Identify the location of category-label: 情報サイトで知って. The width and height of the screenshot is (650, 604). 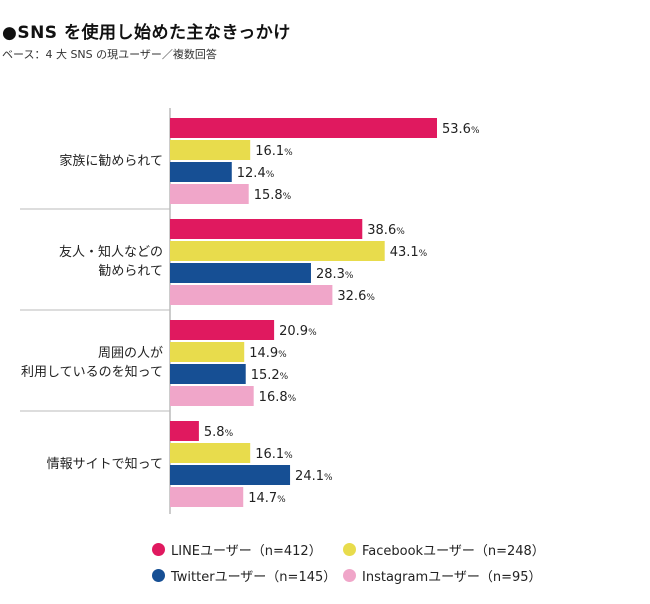
(104, 464).